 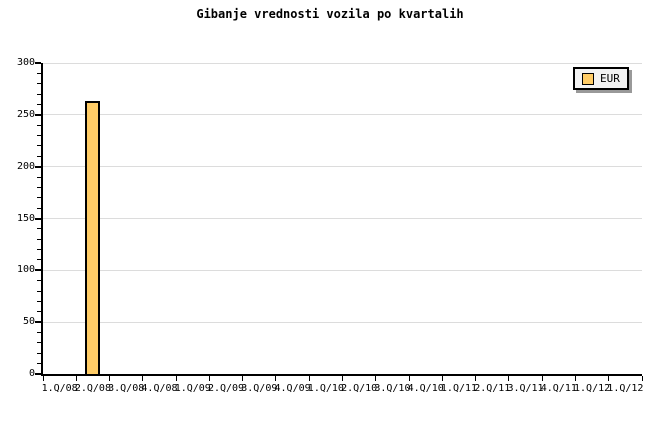 I want to click on x-axis-tick-label: 4.Q/11, so click(x=558, y=388).